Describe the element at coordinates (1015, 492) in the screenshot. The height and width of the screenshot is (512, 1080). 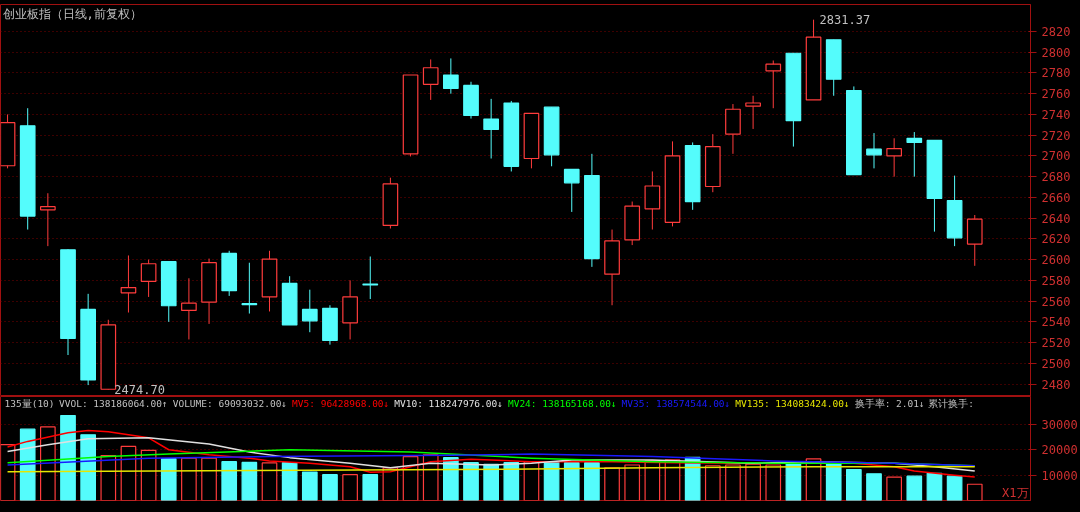
I see `y-axis-title: X1万` at that location.